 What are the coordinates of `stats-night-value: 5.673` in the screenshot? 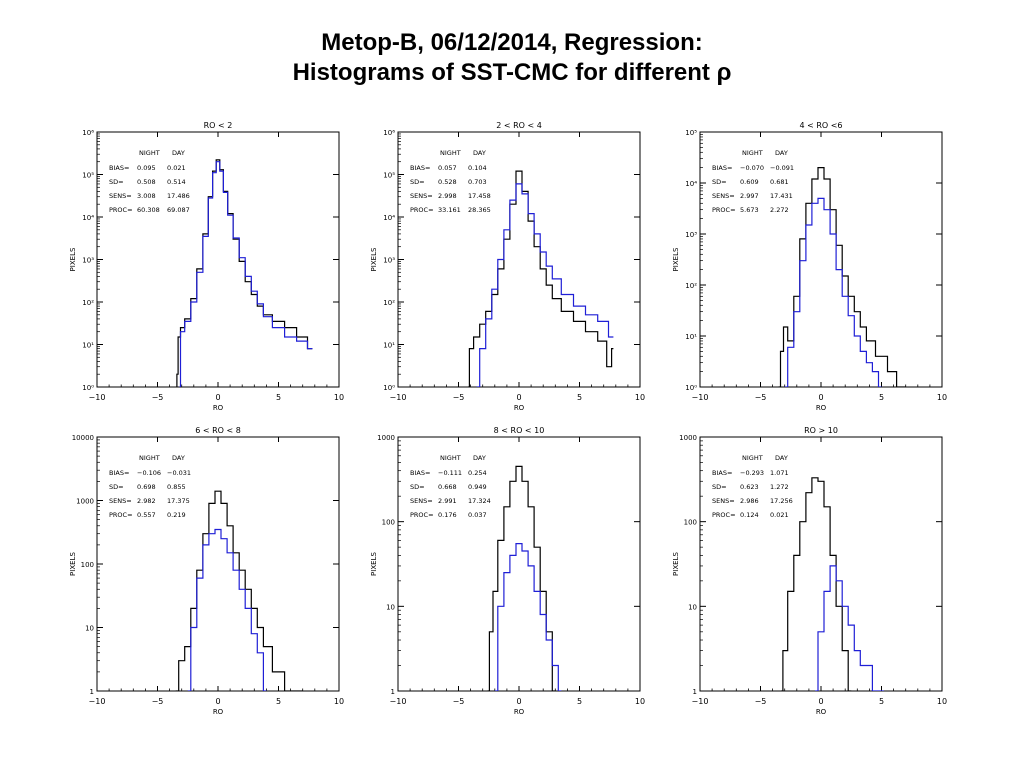 It's located at (749, 210).